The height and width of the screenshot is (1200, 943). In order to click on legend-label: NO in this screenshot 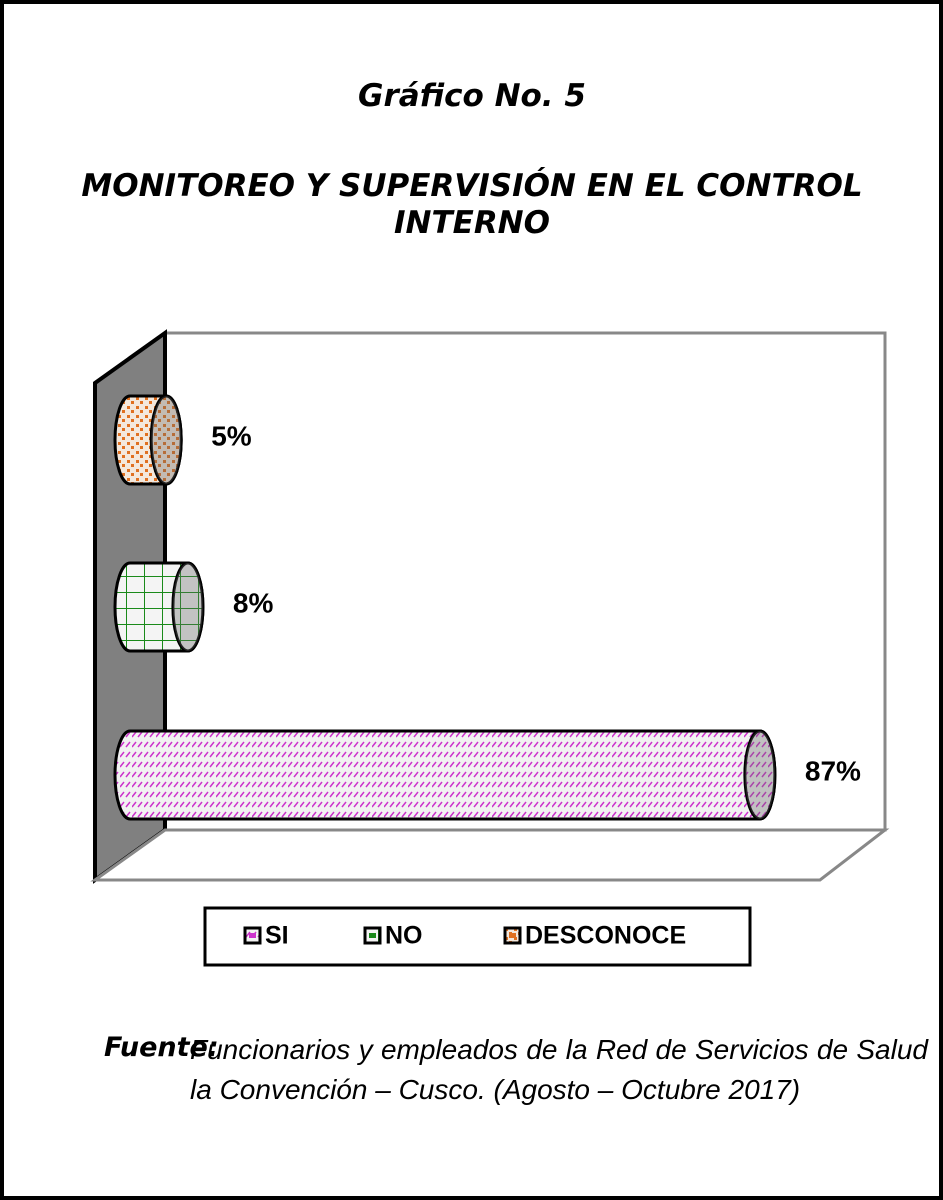, I will do `click(404, 936)`.